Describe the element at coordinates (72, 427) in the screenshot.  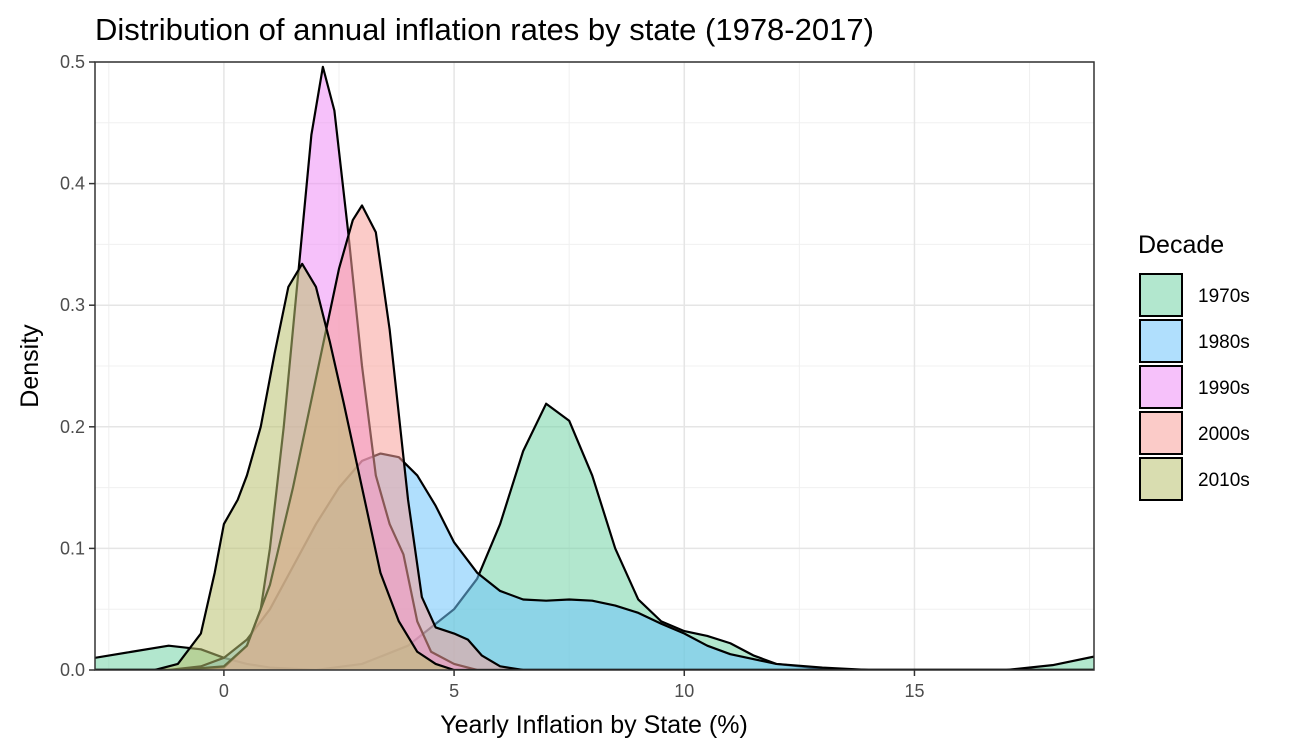
I see `y-tick-label: 0.2` at that location.